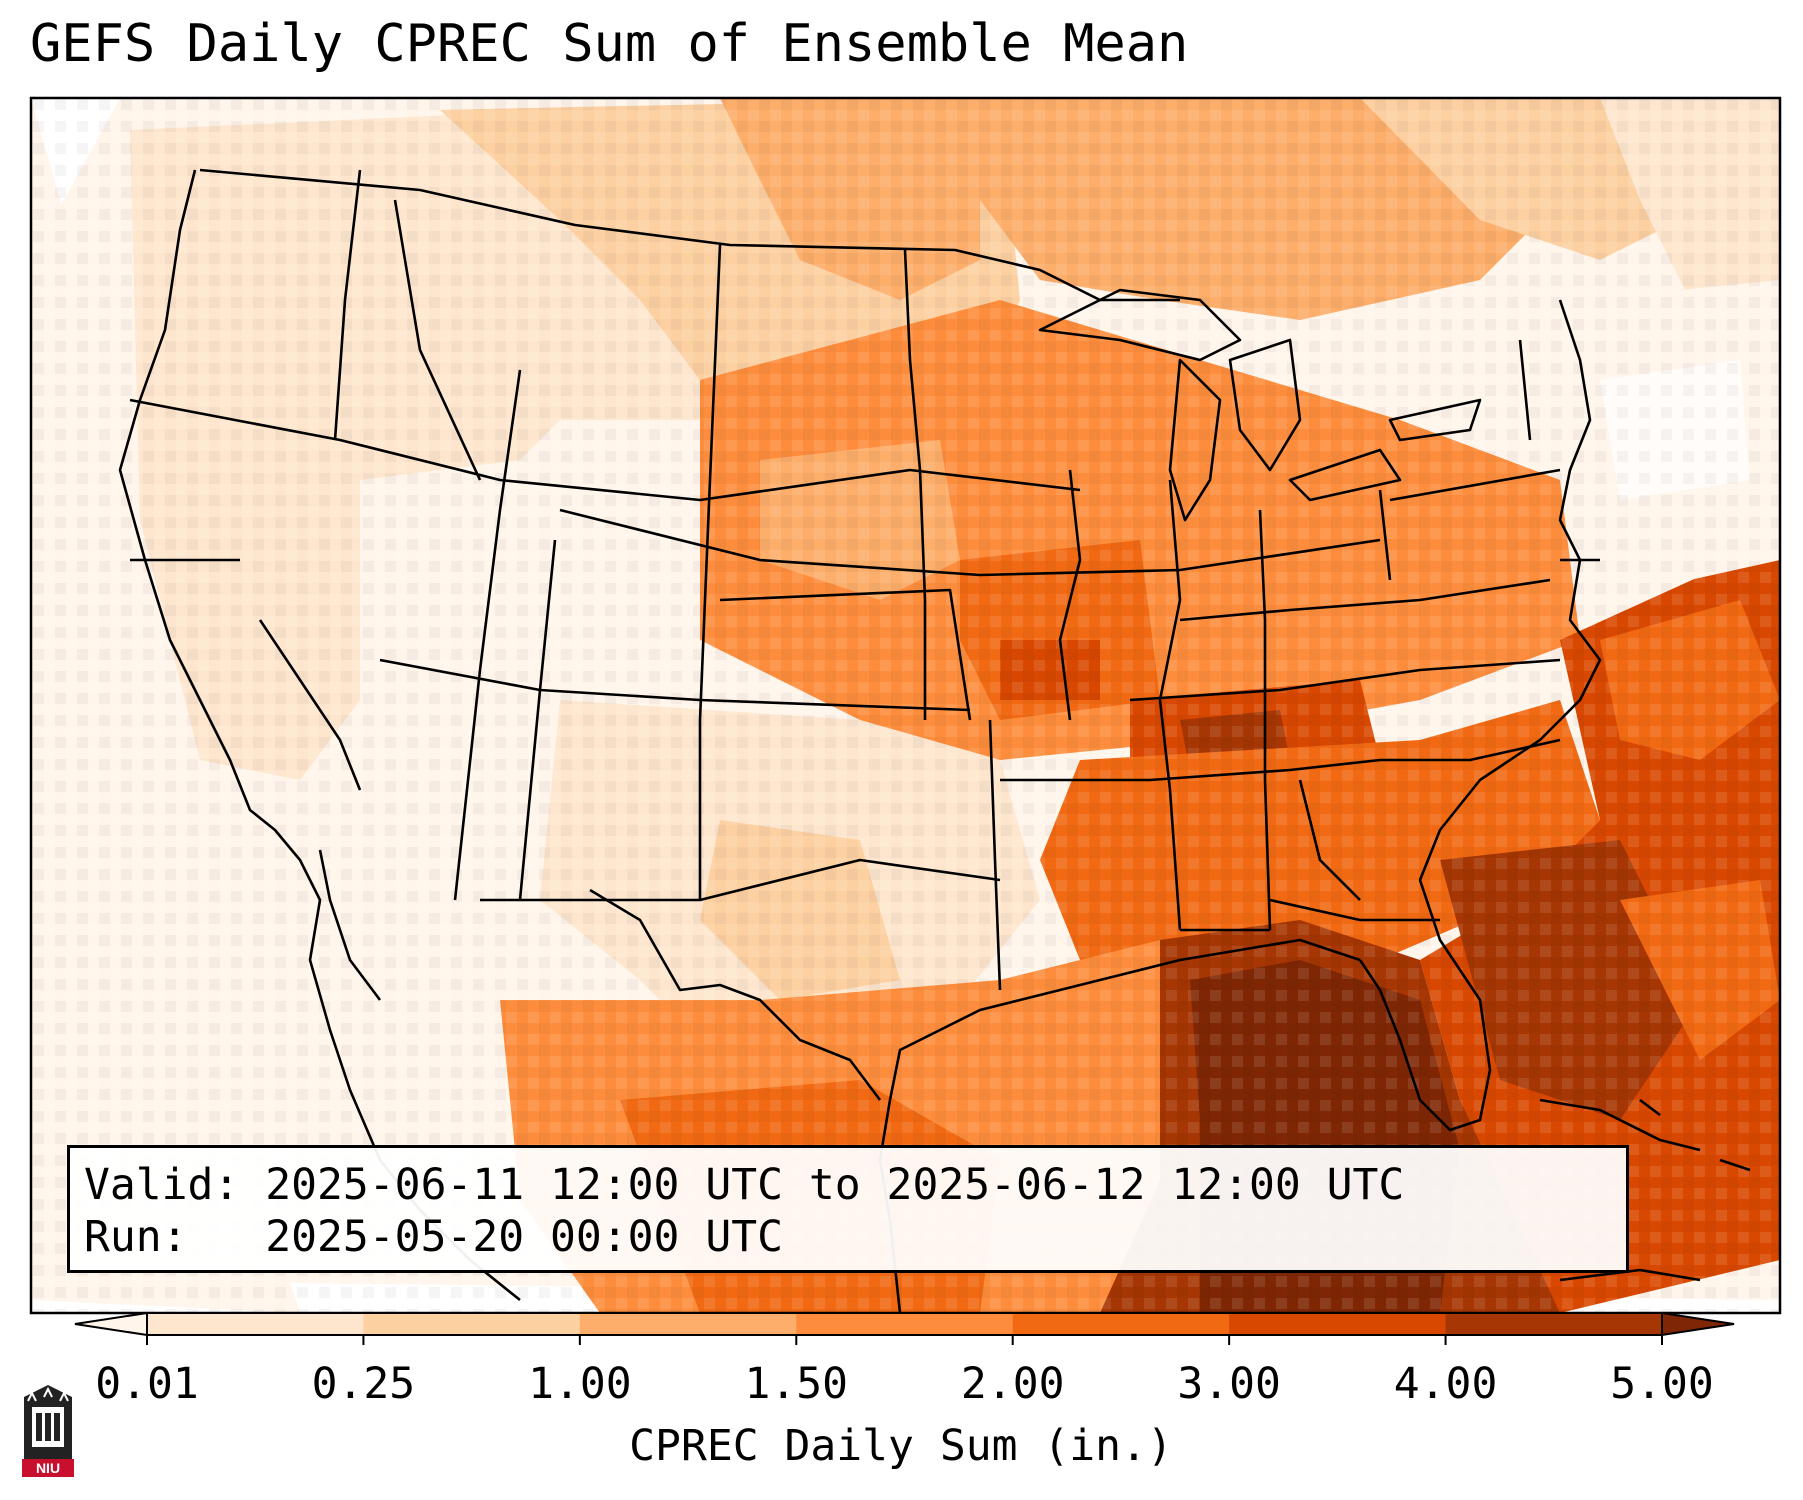 This screenshot has width=1803, height=1500. Describe the element at coordinates (1012, 1384) in the screenshot. I see `colorbar-tick-label: 2.00` at that location.